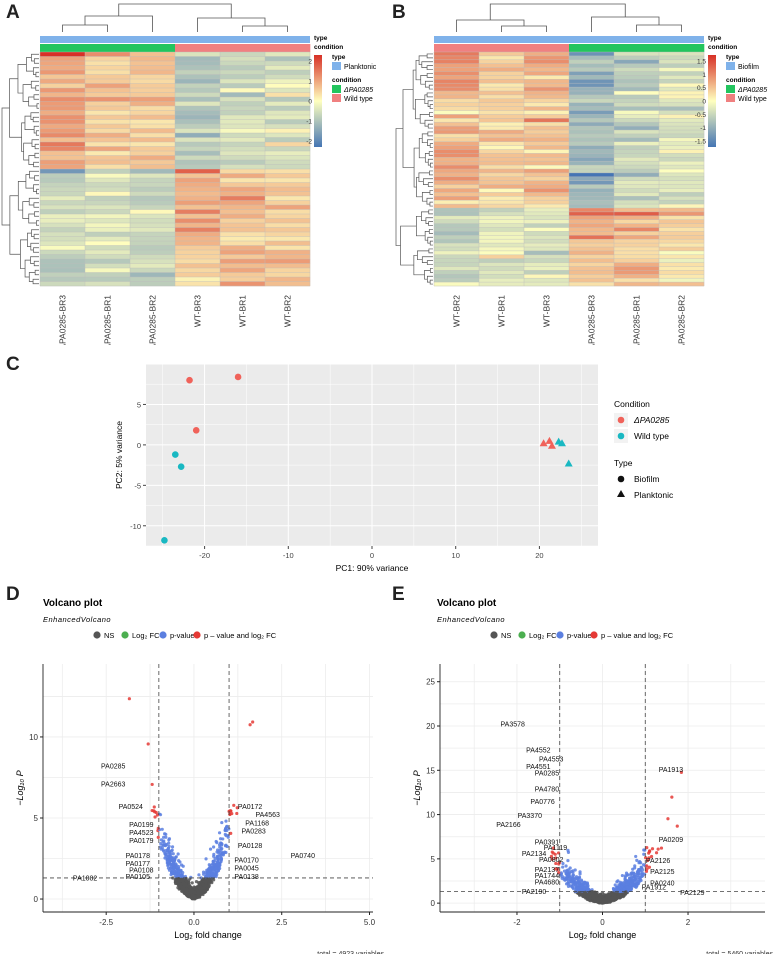 The height and width of the screenshot is (954, 777). I want to click on gene-label: PA4563, so click(267, 815).